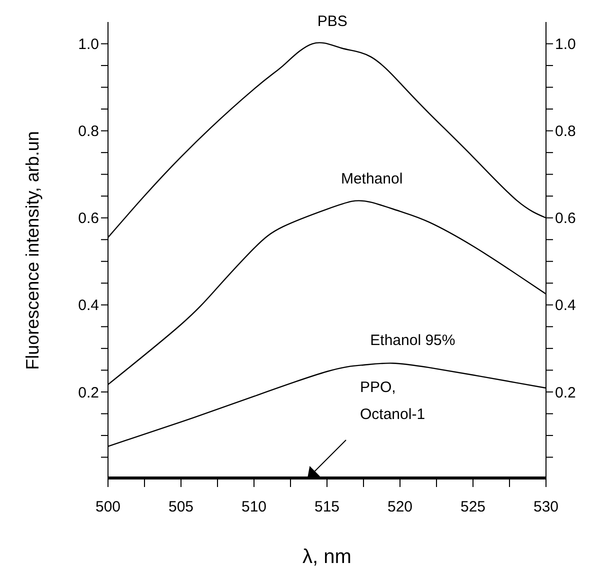 The height and width of the screenshot is (587, 609). Describe the element at coordinates (88, 219) in the screenshot. I see `y-tick-label: 0.6` at that location.